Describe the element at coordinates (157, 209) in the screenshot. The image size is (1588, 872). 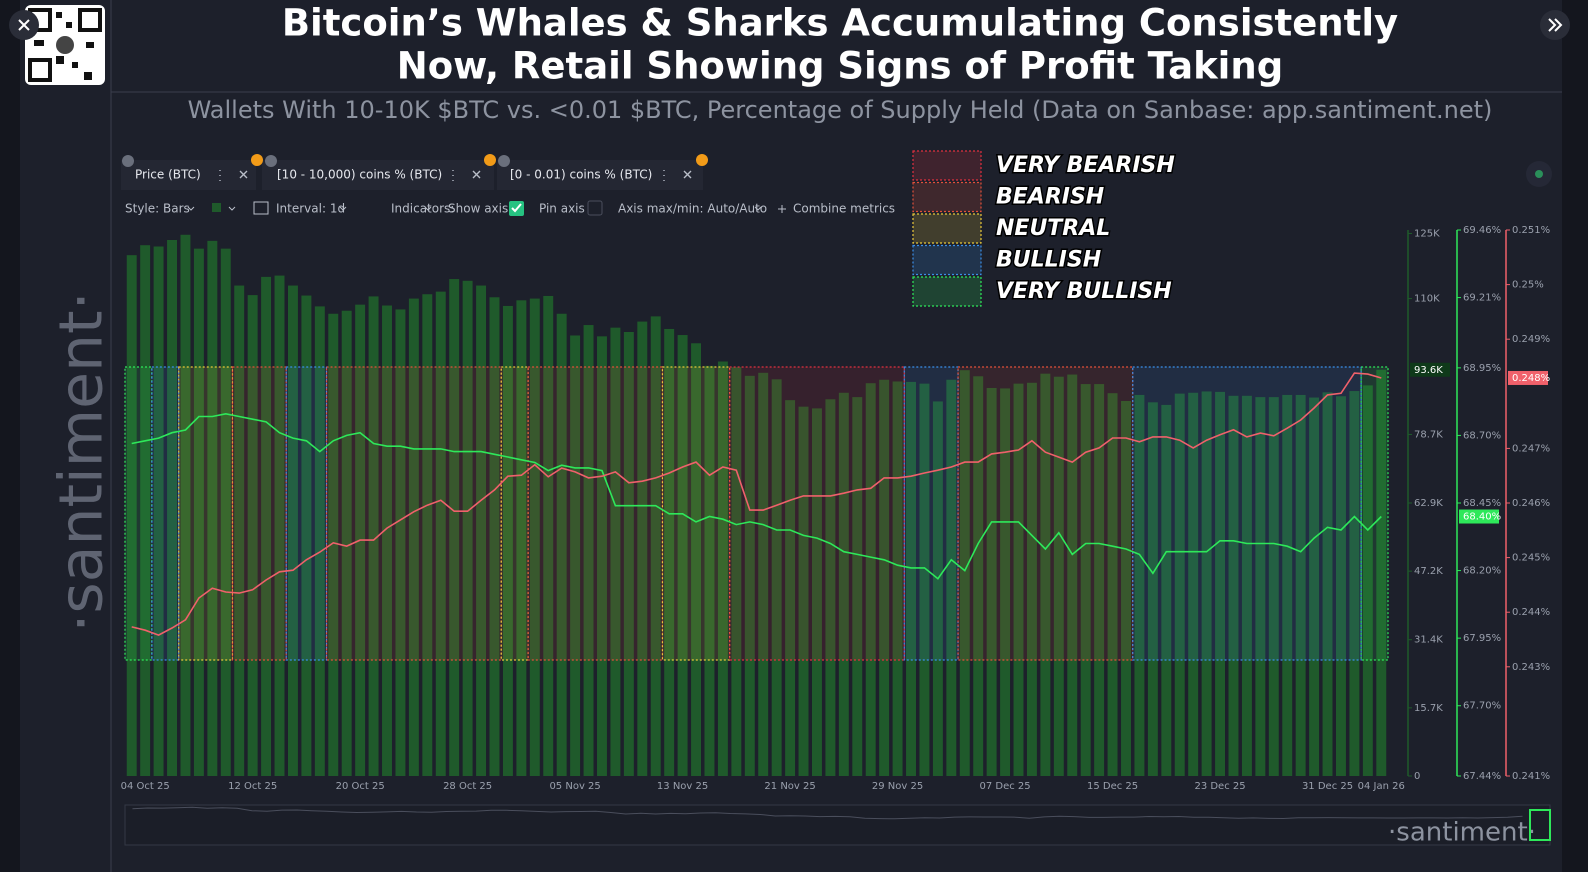
I see `style-selector: Style: Bars` at that location.